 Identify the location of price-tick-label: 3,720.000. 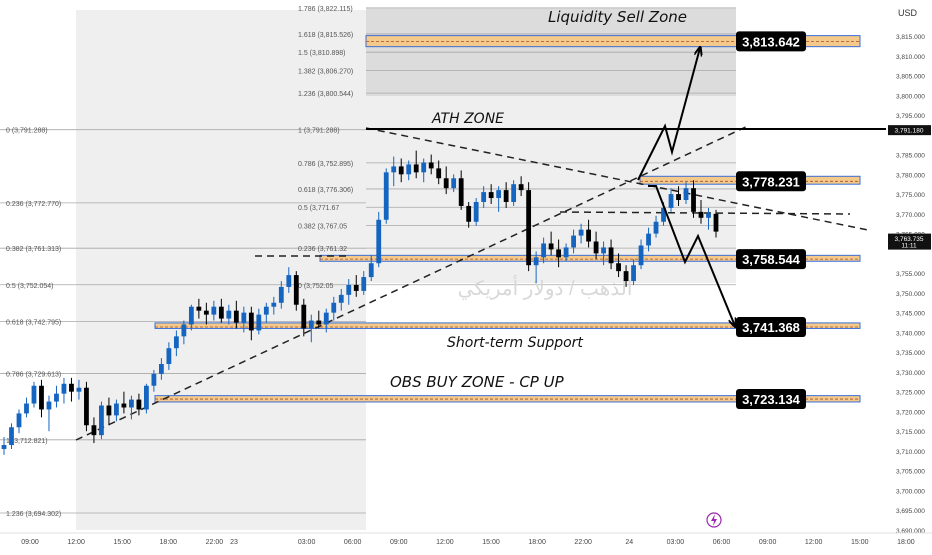
(910, 412).